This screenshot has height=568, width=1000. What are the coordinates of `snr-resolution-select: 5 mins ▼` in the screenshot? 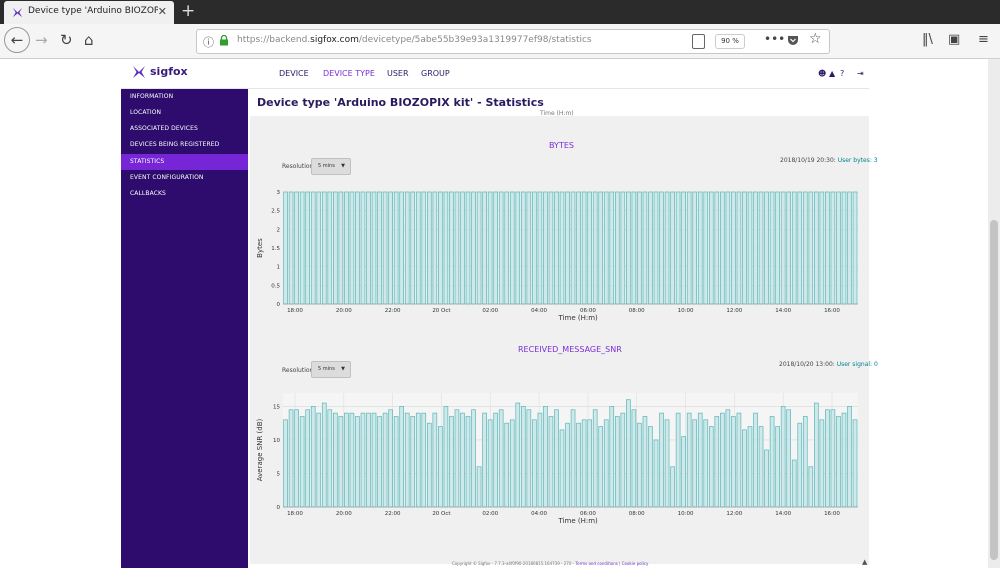 It's located at (331, 369).